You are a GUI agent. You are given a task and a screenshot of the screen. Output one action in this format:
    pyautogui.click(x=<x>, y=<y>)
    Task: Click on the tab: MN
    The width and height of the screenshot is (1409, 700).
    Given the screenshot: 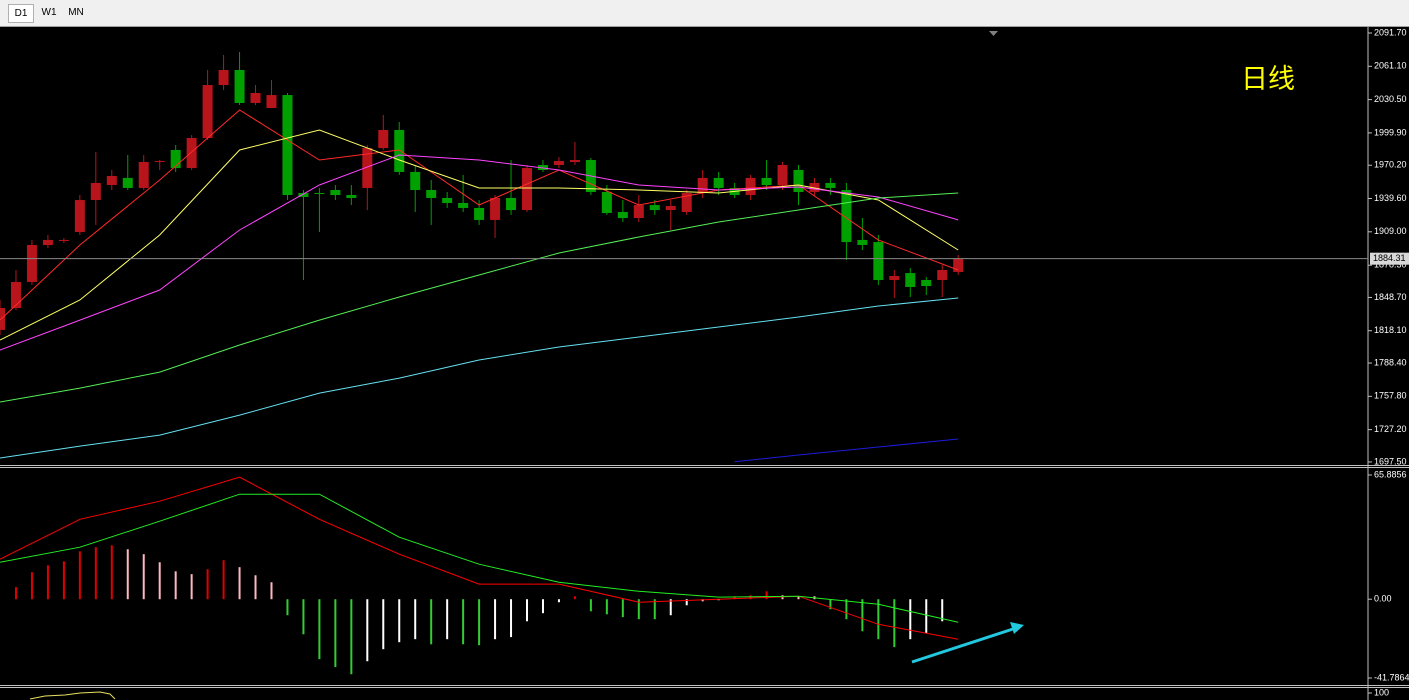 What is the action you would take?
    pyautogui.click(x=76, y=12)
    